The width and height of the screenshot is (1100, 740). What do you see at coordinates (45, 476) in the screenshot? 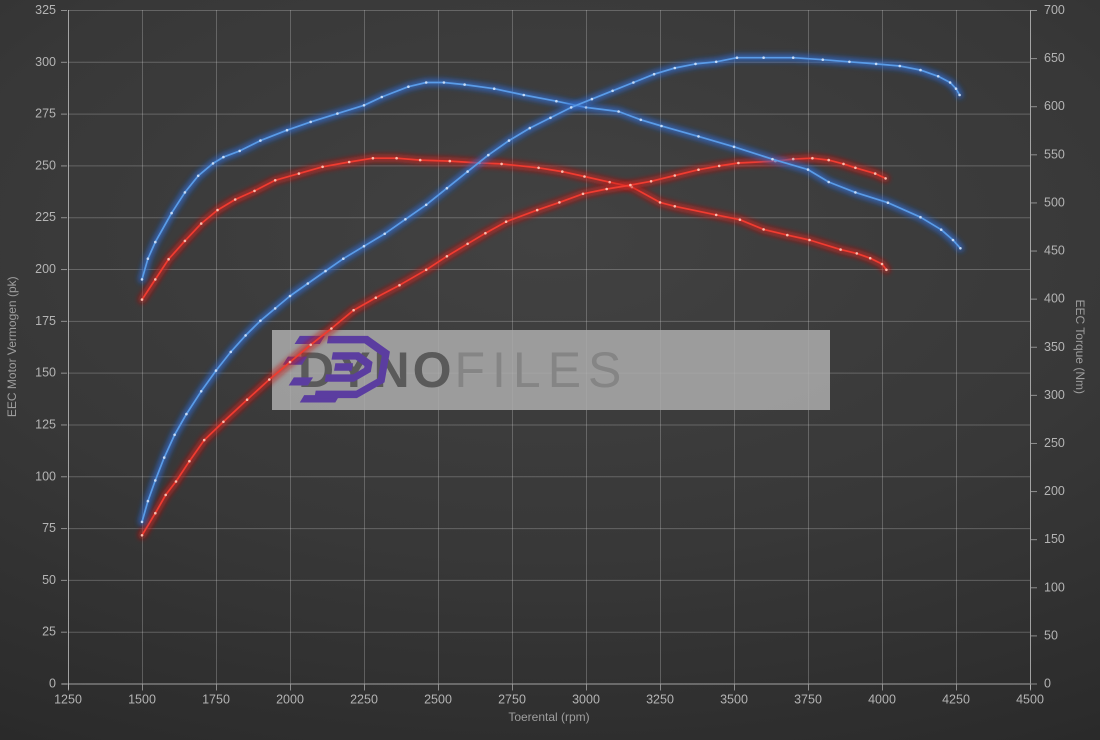
I see `y-left-tick-label: 100` at bounding box center [45, 476].